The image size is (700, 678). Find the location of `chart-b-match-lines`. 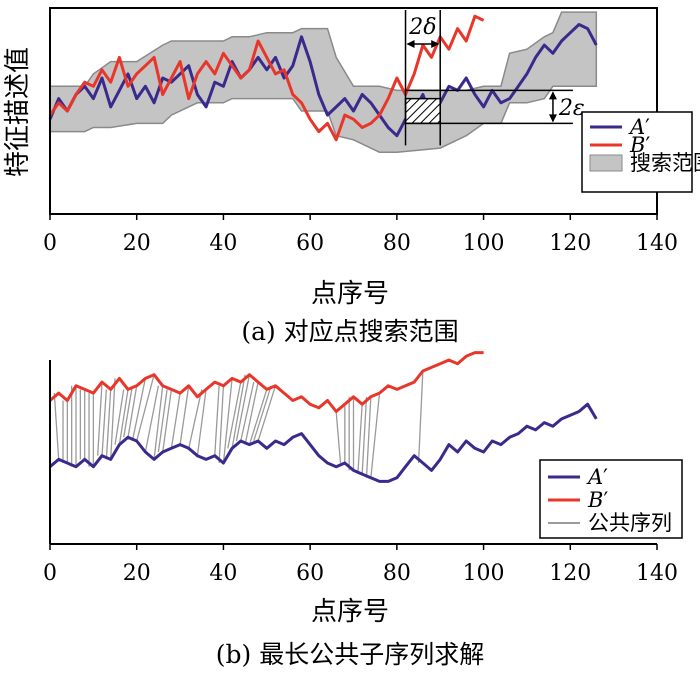

chart-b-match-lines is located at coordinates (238, 424).